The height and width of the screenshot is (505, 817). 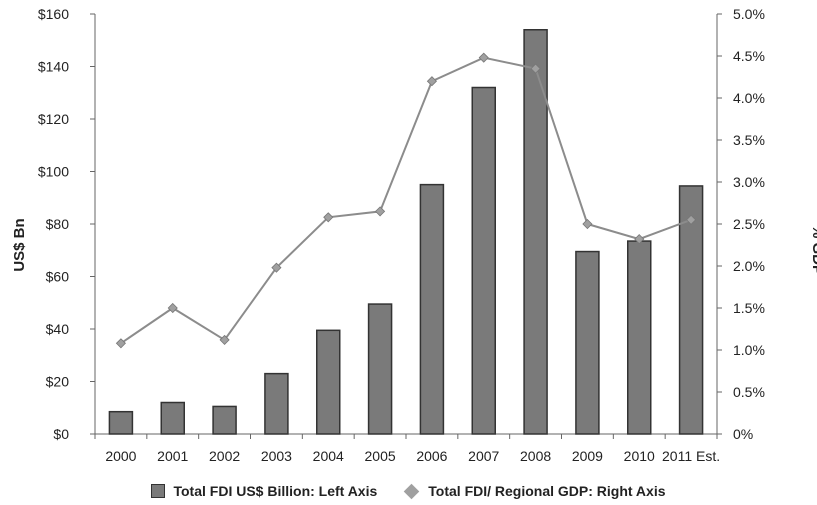 What do you see at coordinates (431, 456) in the screenshot?
I see `x-tick-label: 2006` at bounding box center [431, 456].